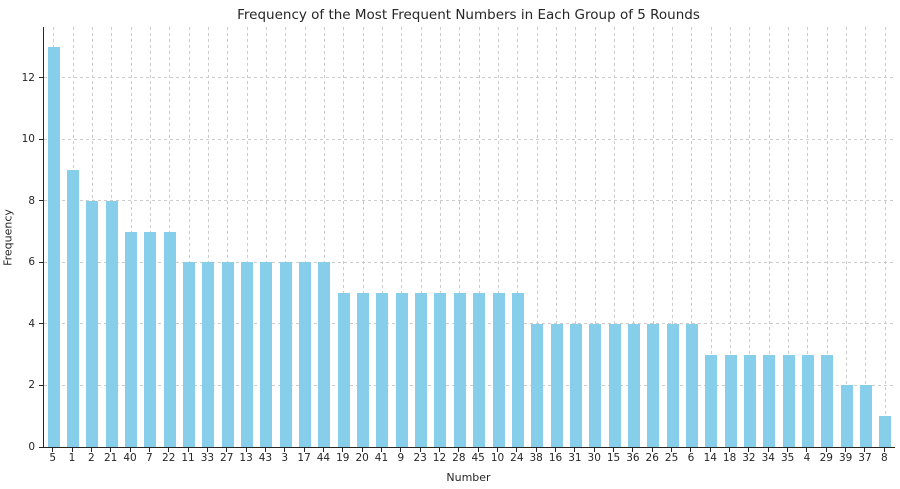 This screenshot has height=489, width=900. What do you see at coordinates (729, 458) in the screenshot?
I see `x-tick-label: 18` at bounding box center [729, 458].